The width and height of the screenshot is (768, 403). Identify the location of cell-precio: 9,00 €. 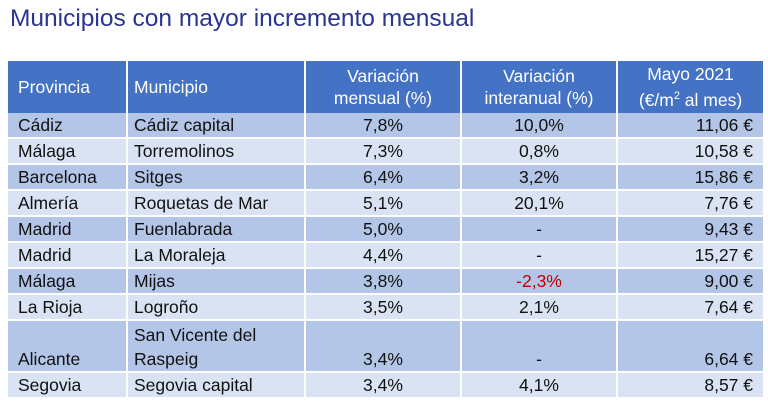
(690, 281).